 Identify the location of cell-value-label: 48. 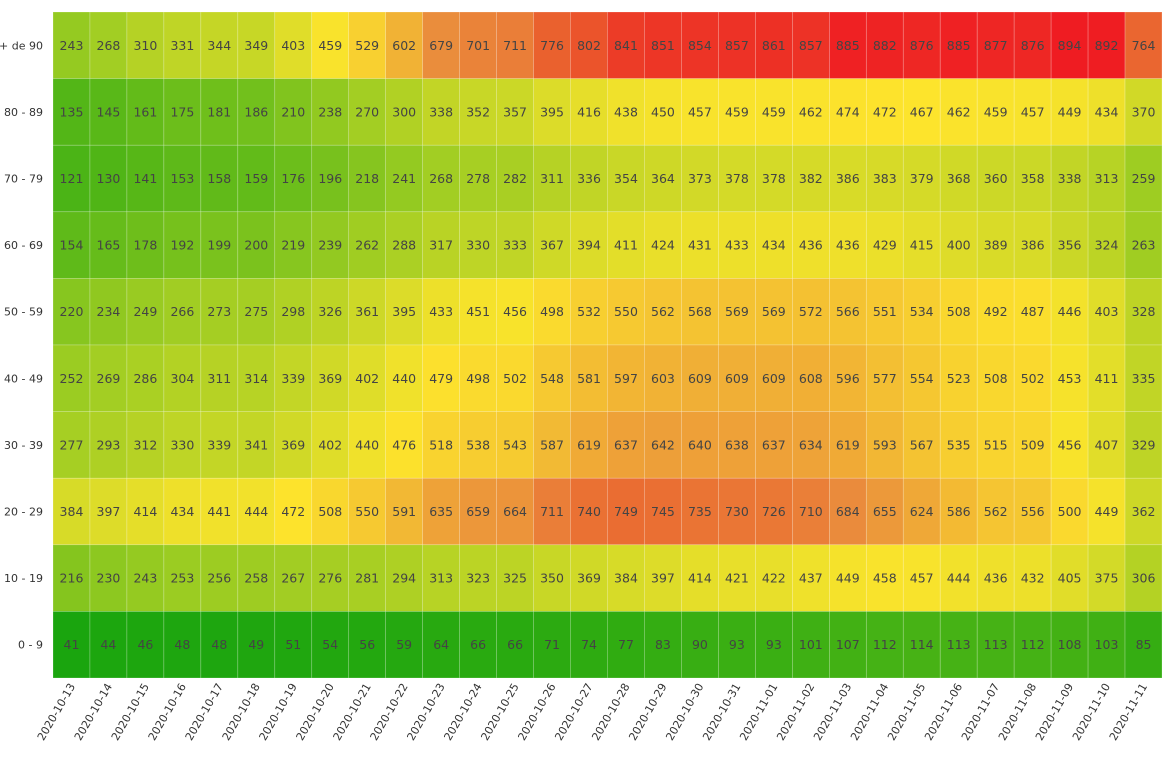
(182, 644).